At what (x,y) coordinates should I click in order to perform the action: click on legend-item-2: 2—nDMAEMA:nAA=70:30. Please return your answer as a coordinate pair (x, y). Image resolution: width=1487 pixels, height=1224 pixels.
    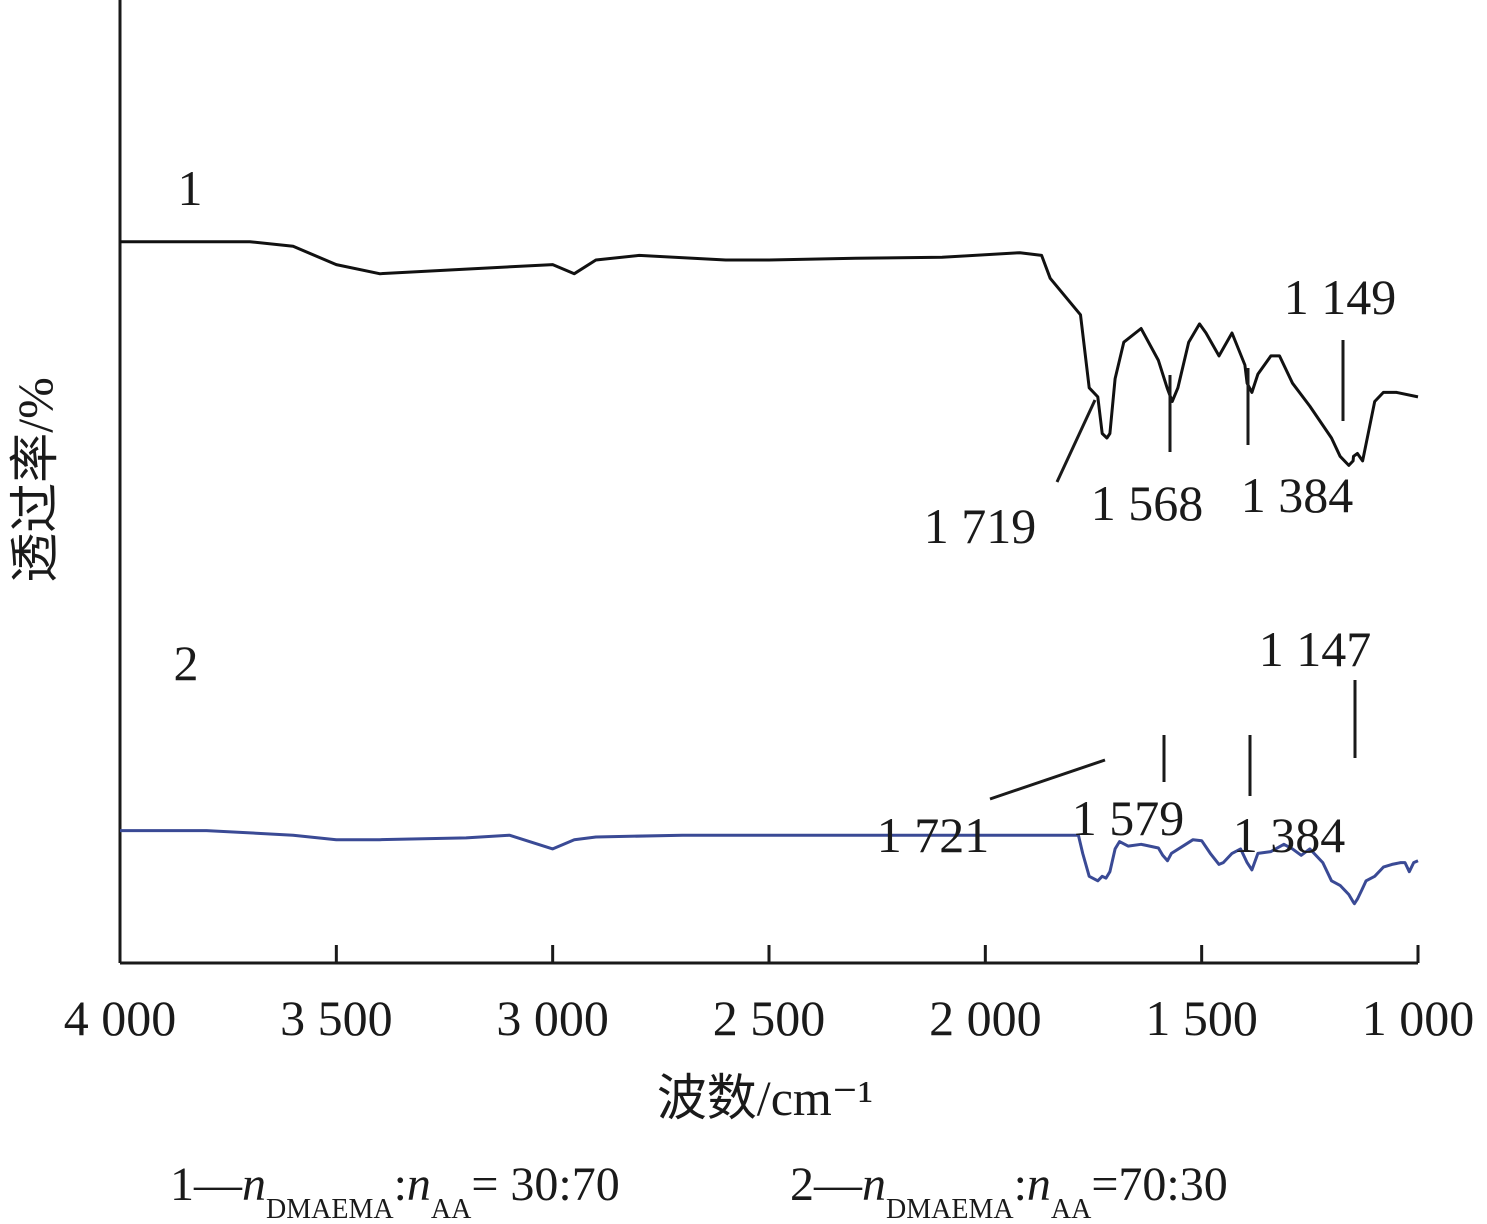
    Looking at the image, I should click on (1009, 1191).